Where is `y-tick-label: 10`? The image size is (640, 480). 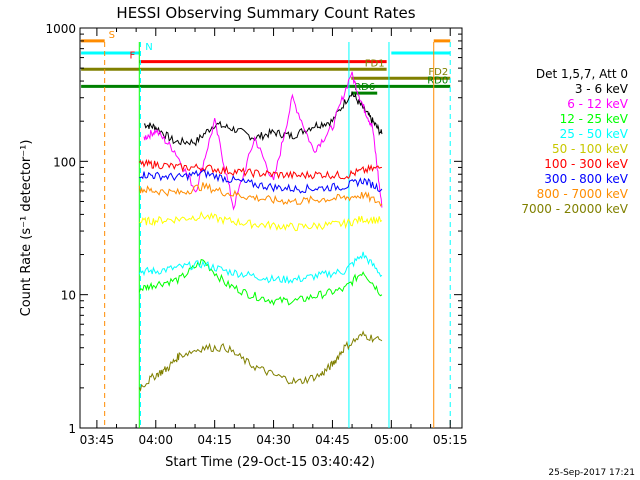 y-tick-label: 10 is located at coordinates (68, 296).